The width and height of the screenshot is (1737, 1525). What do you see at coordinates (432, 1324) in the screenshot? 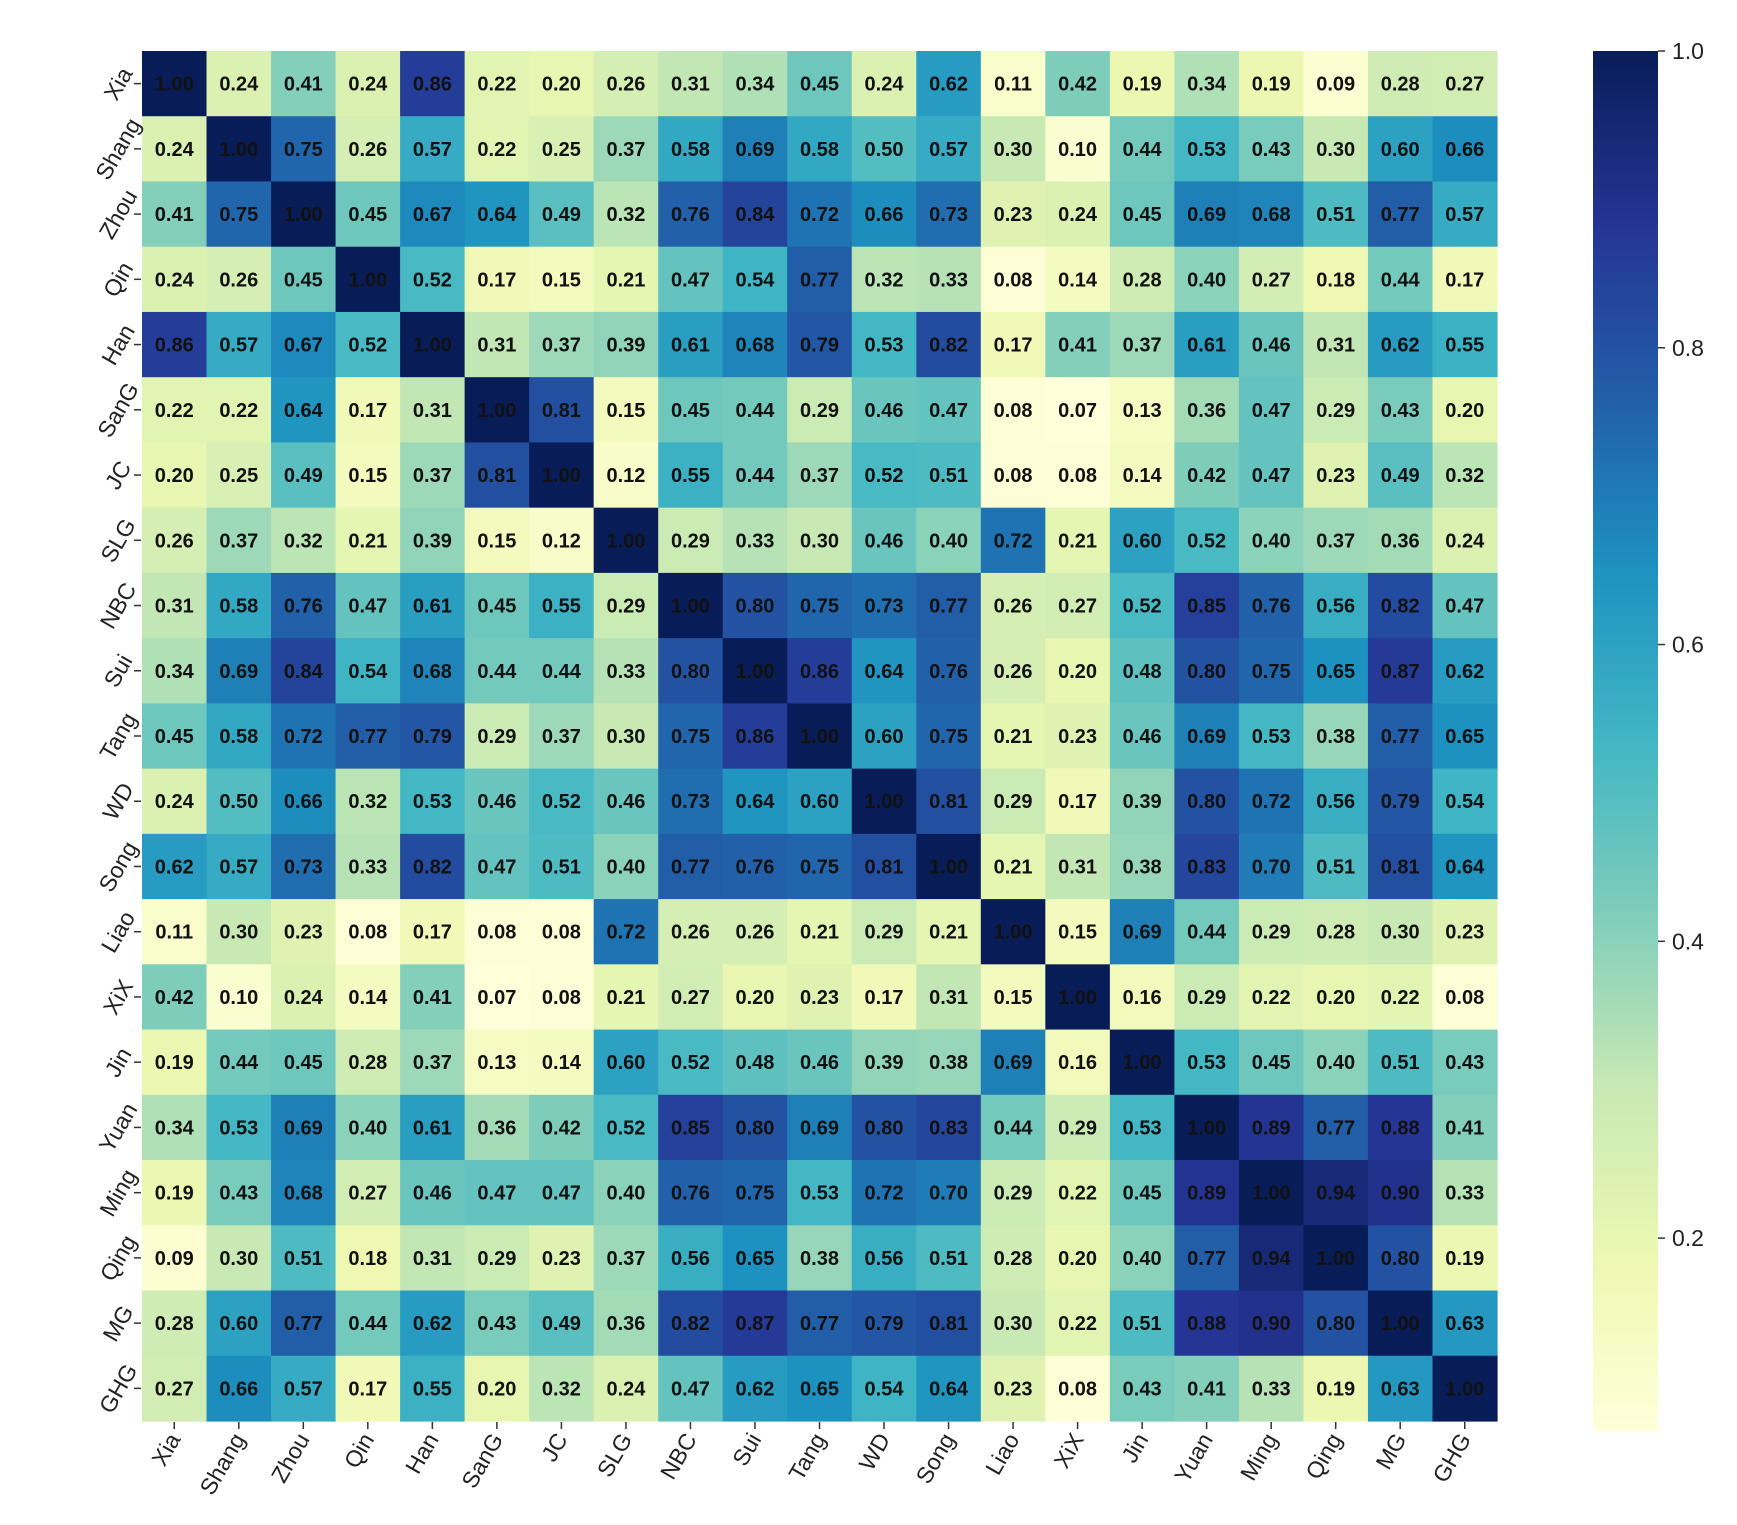
I see `cell-value-label: 0.62` at bounding box center [432, 1324].